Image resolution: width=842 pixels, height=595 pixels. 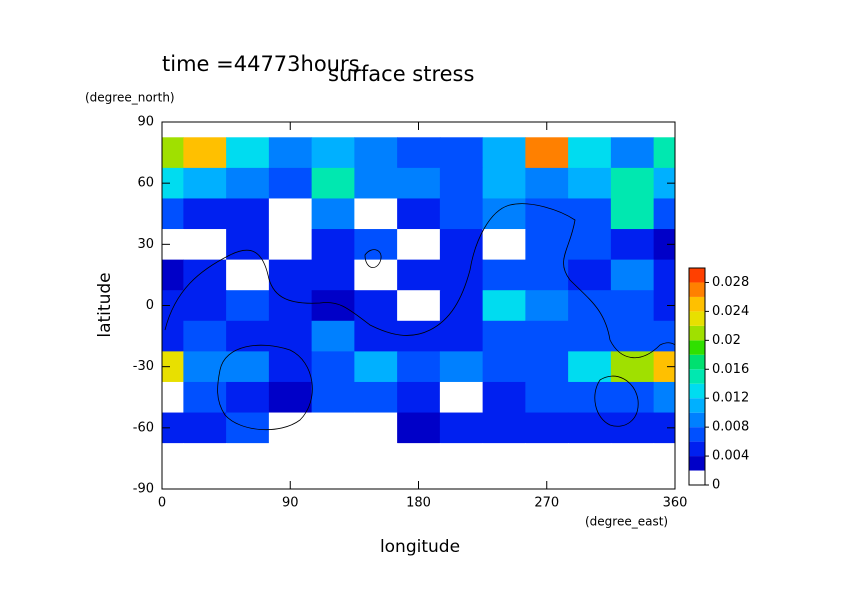 What do you see at coordinates (730, 282) in the screenshot?
I see `colorbar-tick-label: 0.028` at bounding box center [730, 282].